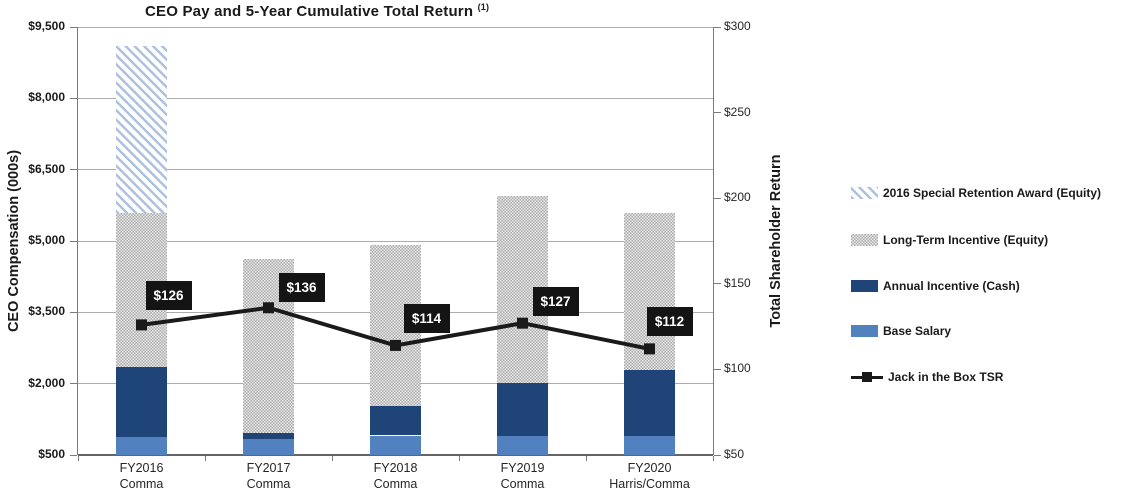  I want to click on tsr-data-label: $126, so click(168, 295).